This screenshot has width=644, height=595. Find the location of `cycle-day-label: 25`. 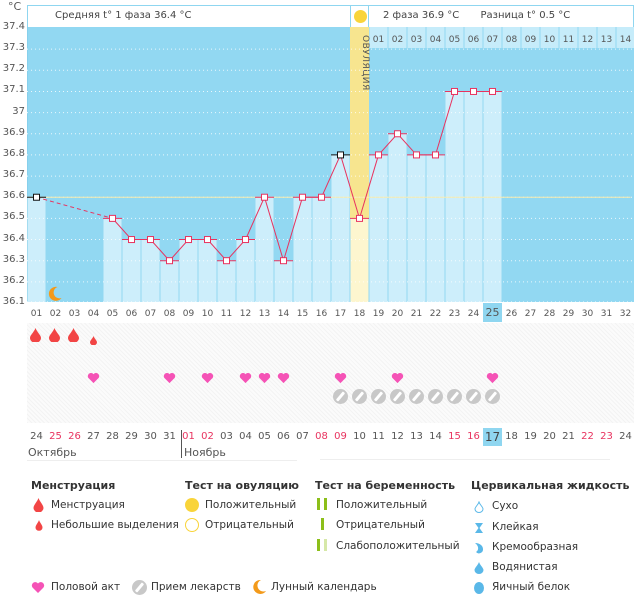

cycle-day-label: 25 is located at coordinates (492, 312).